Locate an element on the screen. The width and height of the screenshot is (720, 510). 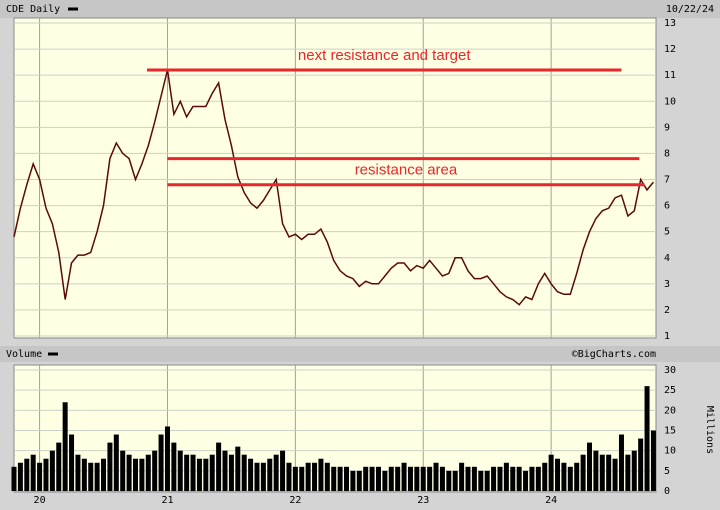
y-tick-label: 11 is located at coordinates (670, 75).